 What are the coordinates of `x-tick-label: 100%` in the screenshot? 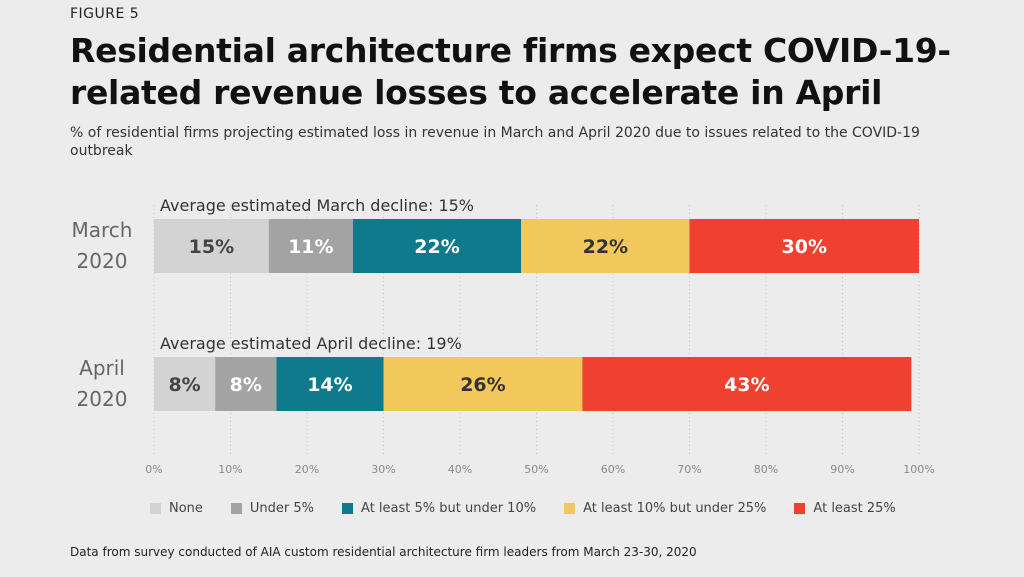 It's located at (918, 469).